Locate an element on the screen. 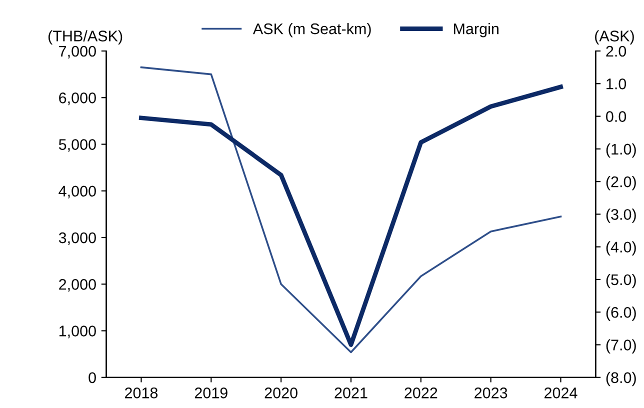 This screenshot has height=408, width=644. legend-label: Margin is located at coordinates (476, 30).